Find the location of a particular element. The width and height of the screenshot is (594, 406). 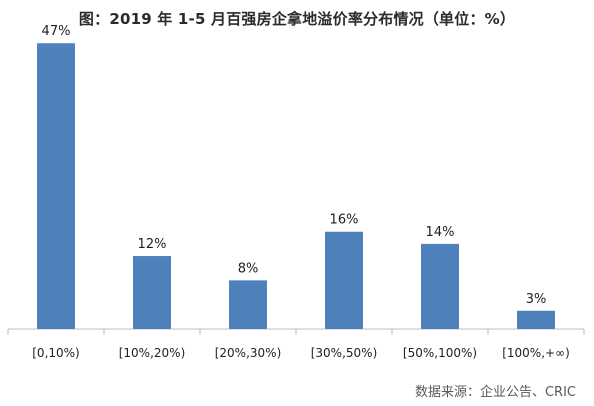

category-label: [20%,30%) is located at coordinates (248, 353).